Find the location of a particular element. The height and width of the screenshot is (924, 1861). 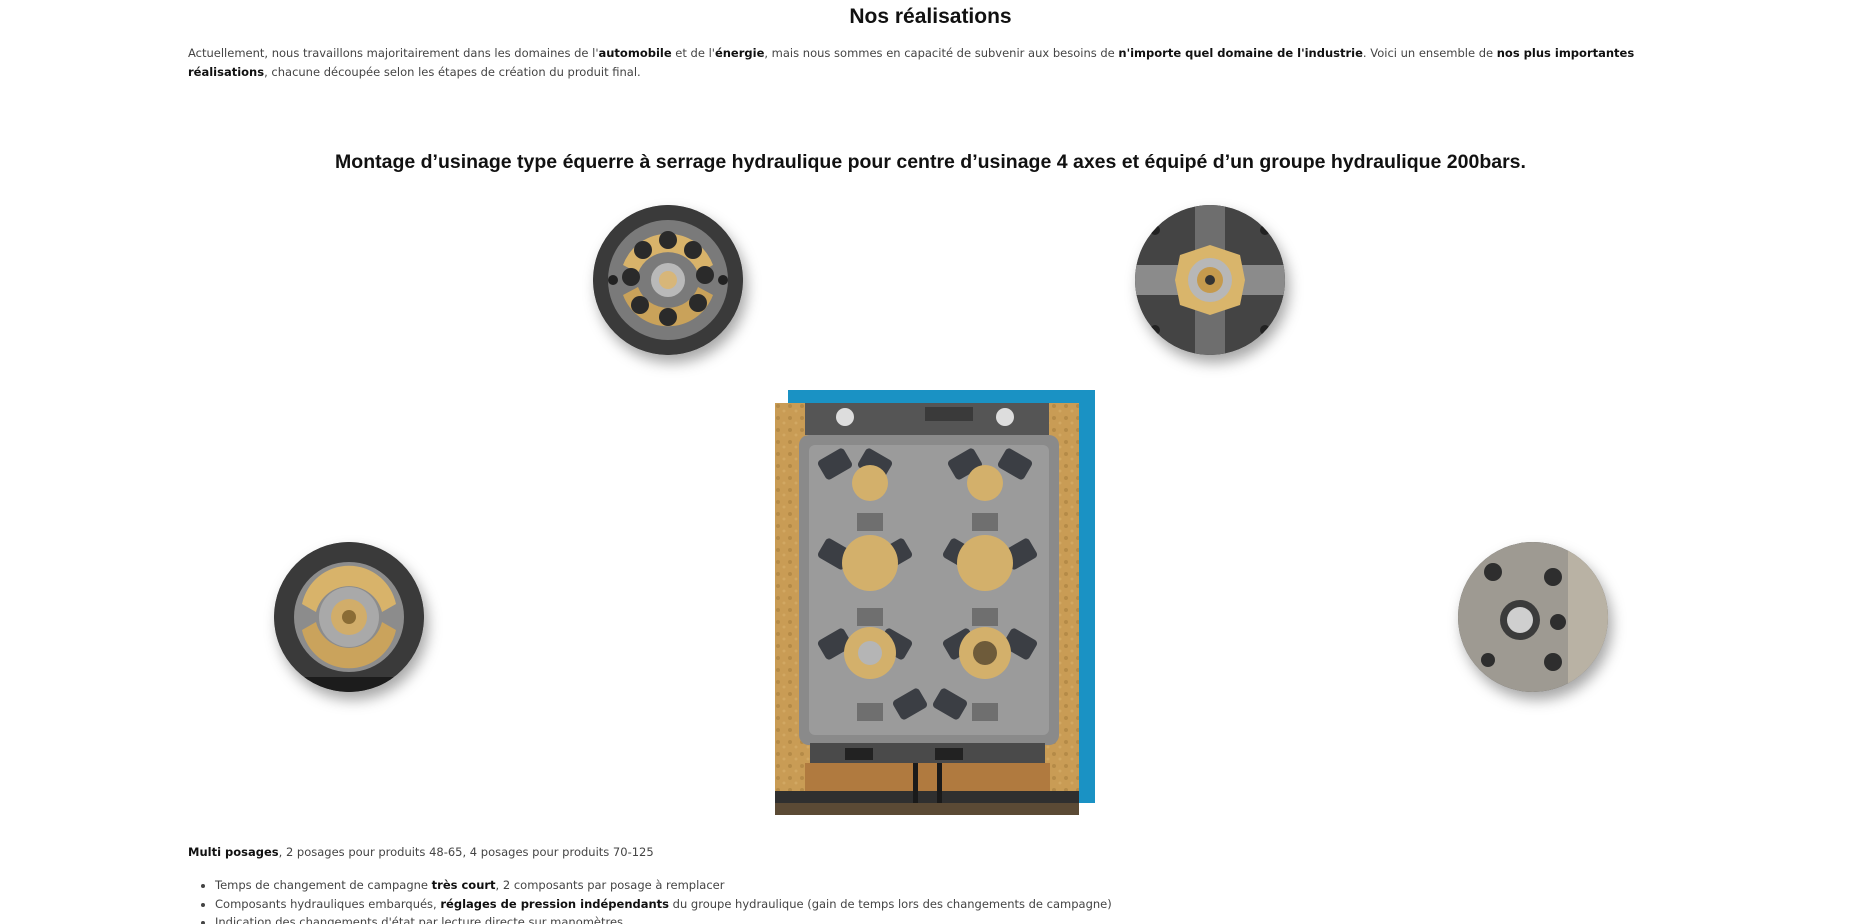

plate-holes-image is located at coordinates (1533, 617).